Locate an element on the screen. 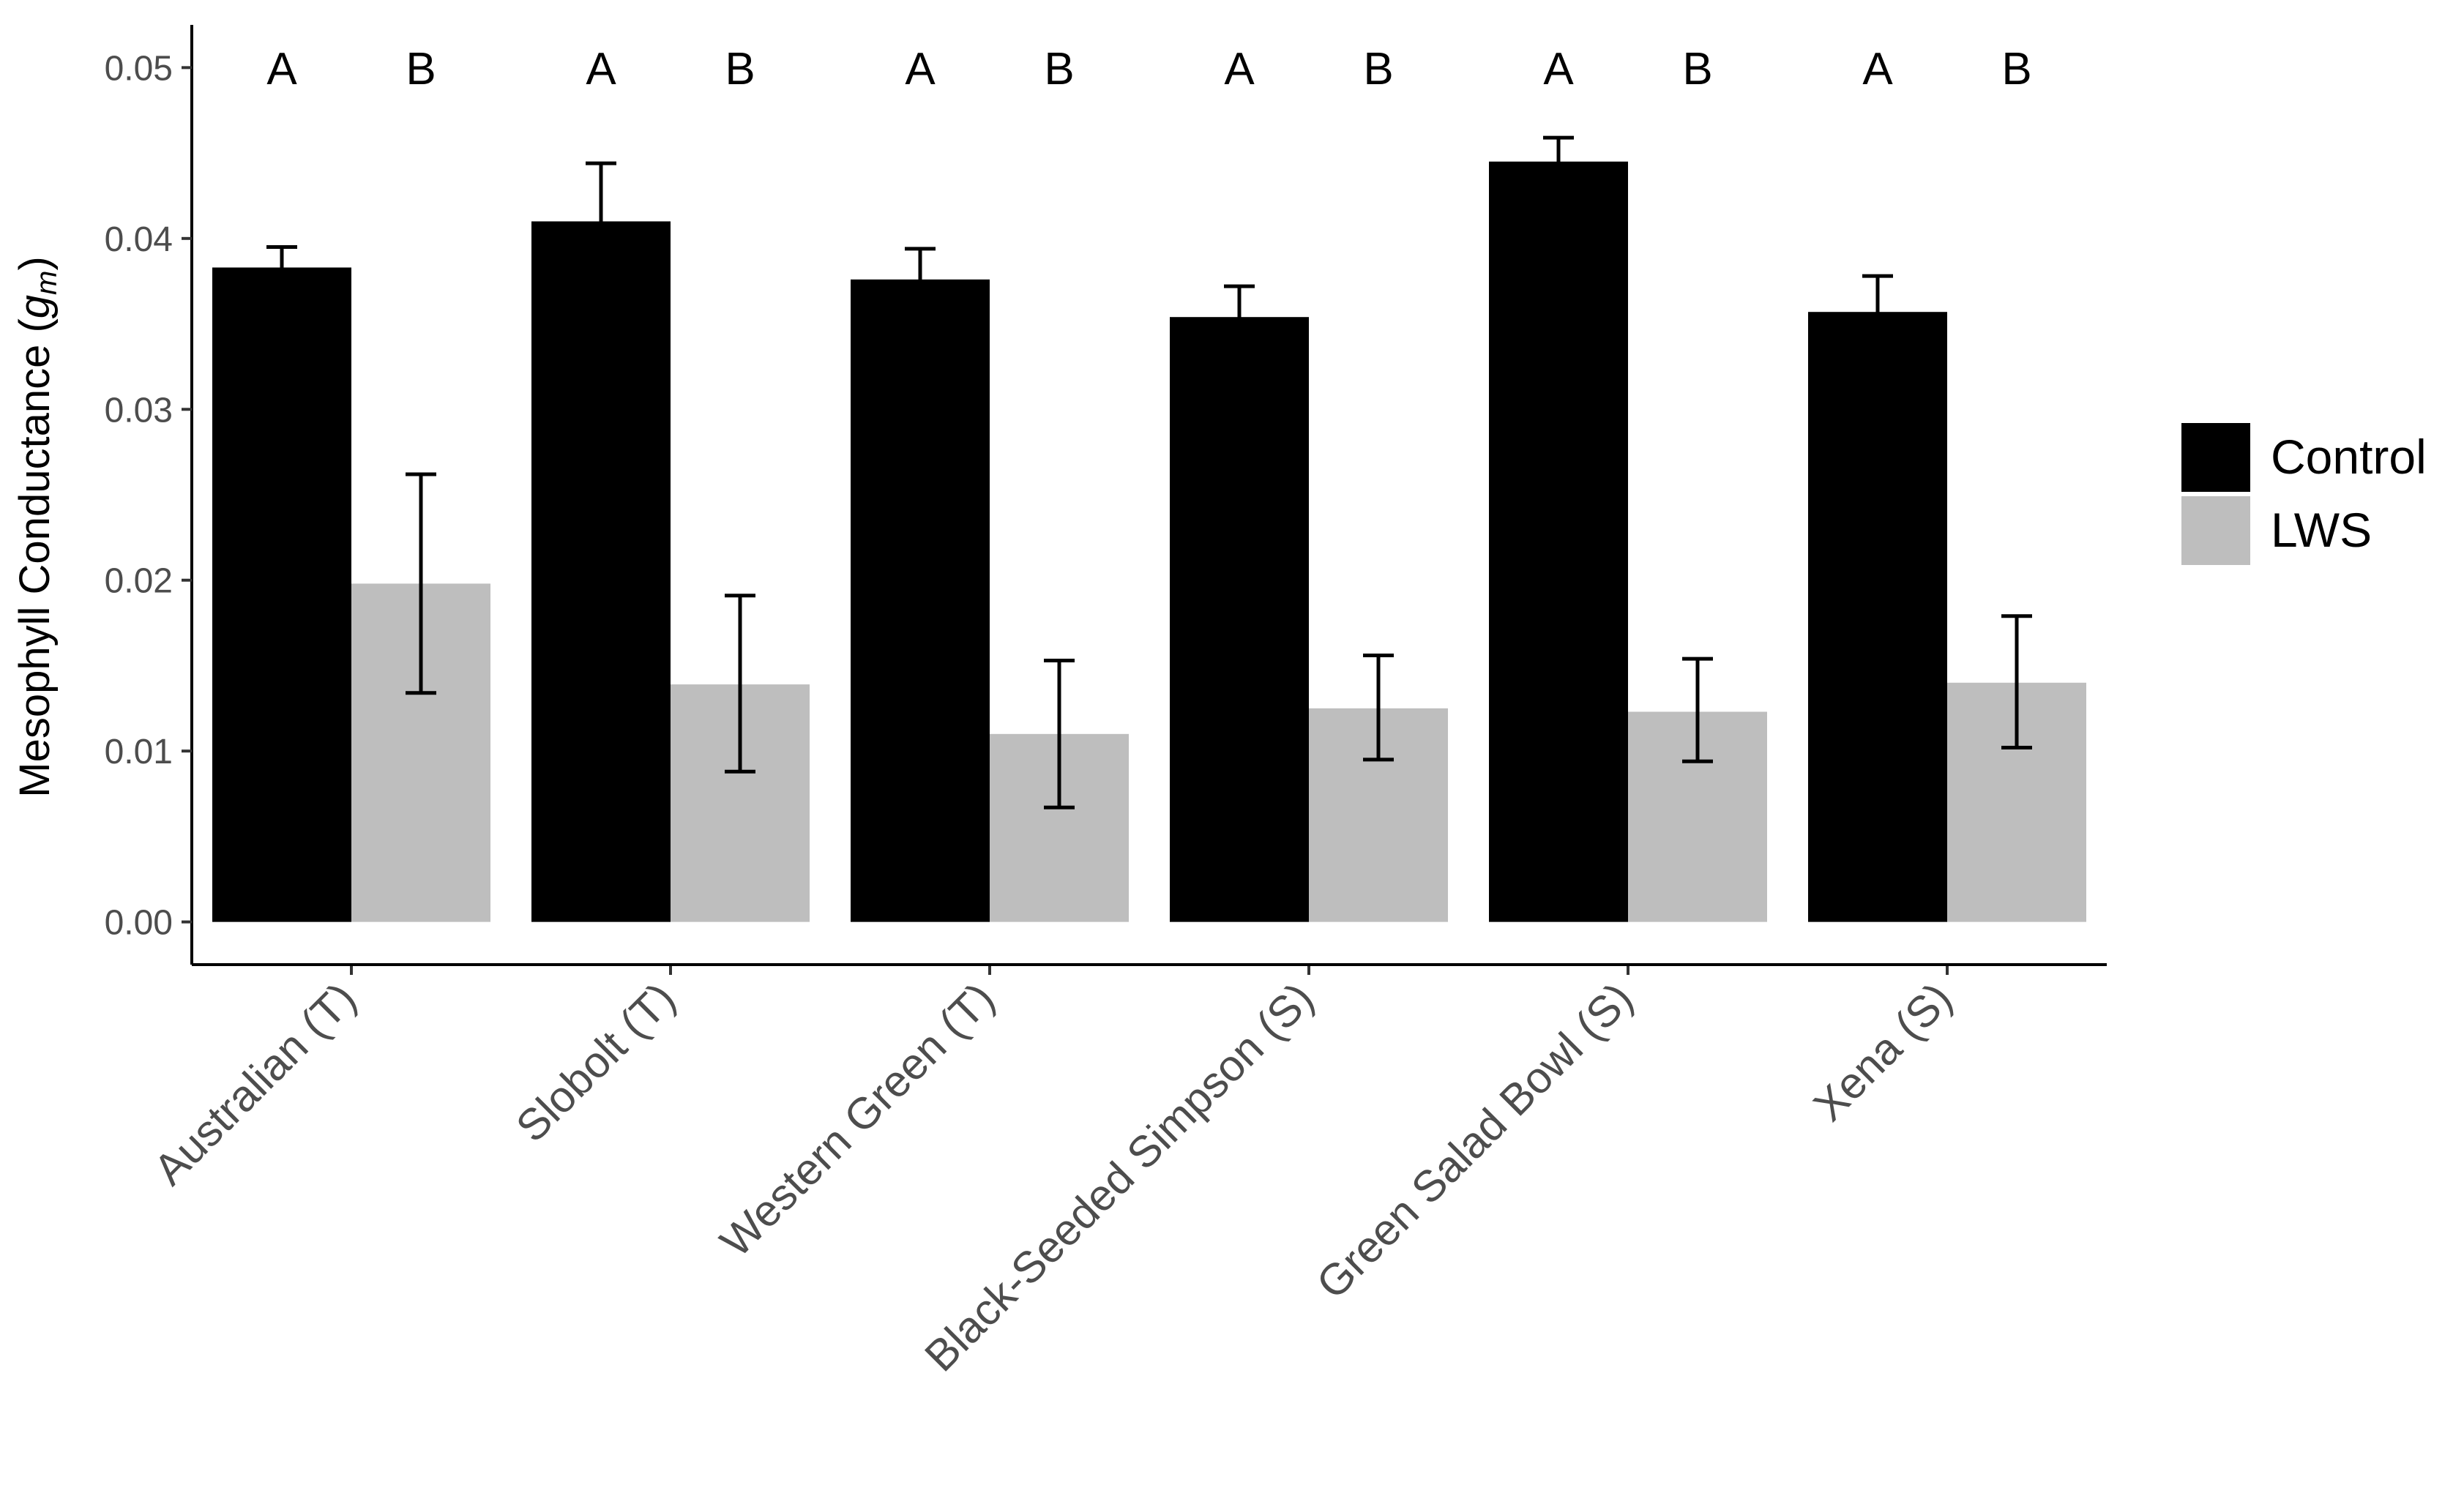 The height and width of the screenshot is (1485, 2464). x-tick-label-6: Xena (S) is located at coordinates (1882, 1052).